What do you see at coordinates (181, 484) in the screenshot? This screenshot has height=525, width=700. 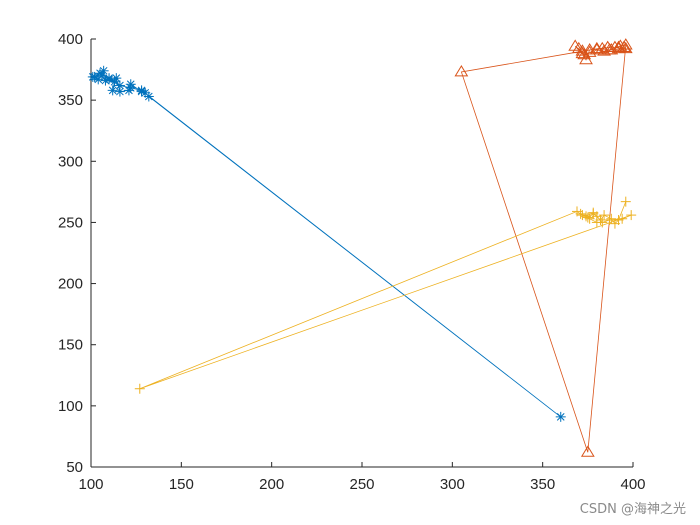 I see `x-tick-label: 150` at bounding box center [181, 484].